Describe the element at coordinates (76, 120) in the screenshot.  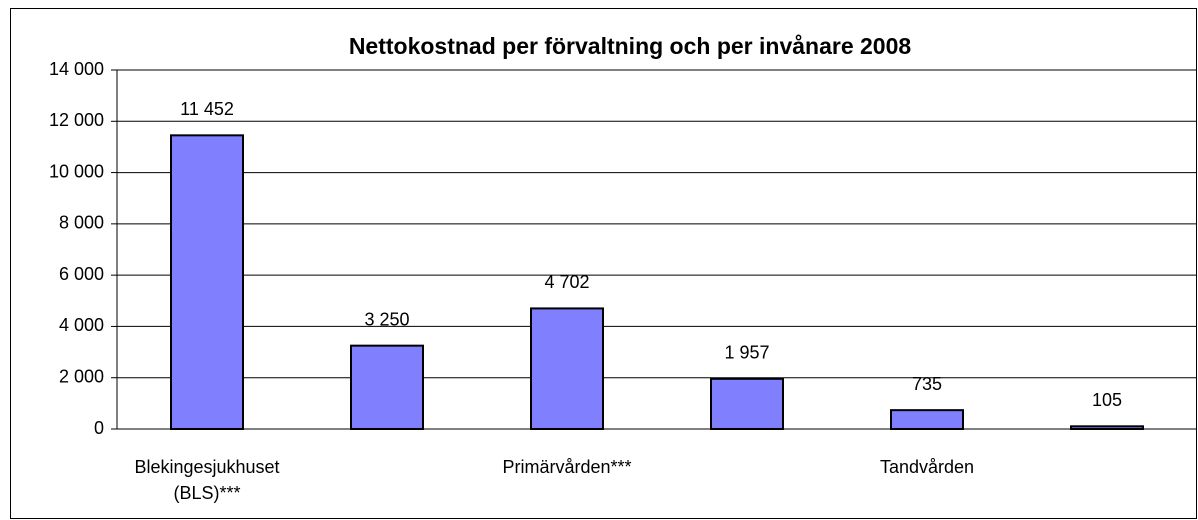
I see `y-tick-label: 12 000` at that location.